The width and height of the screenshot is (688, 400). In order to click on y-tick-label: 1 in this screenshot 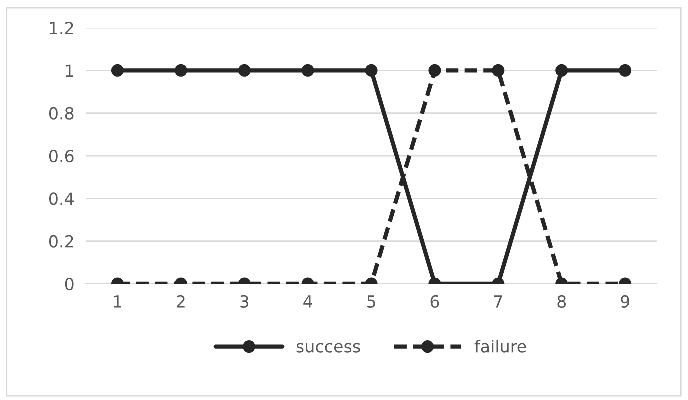, I will do `click(70, 70)`.